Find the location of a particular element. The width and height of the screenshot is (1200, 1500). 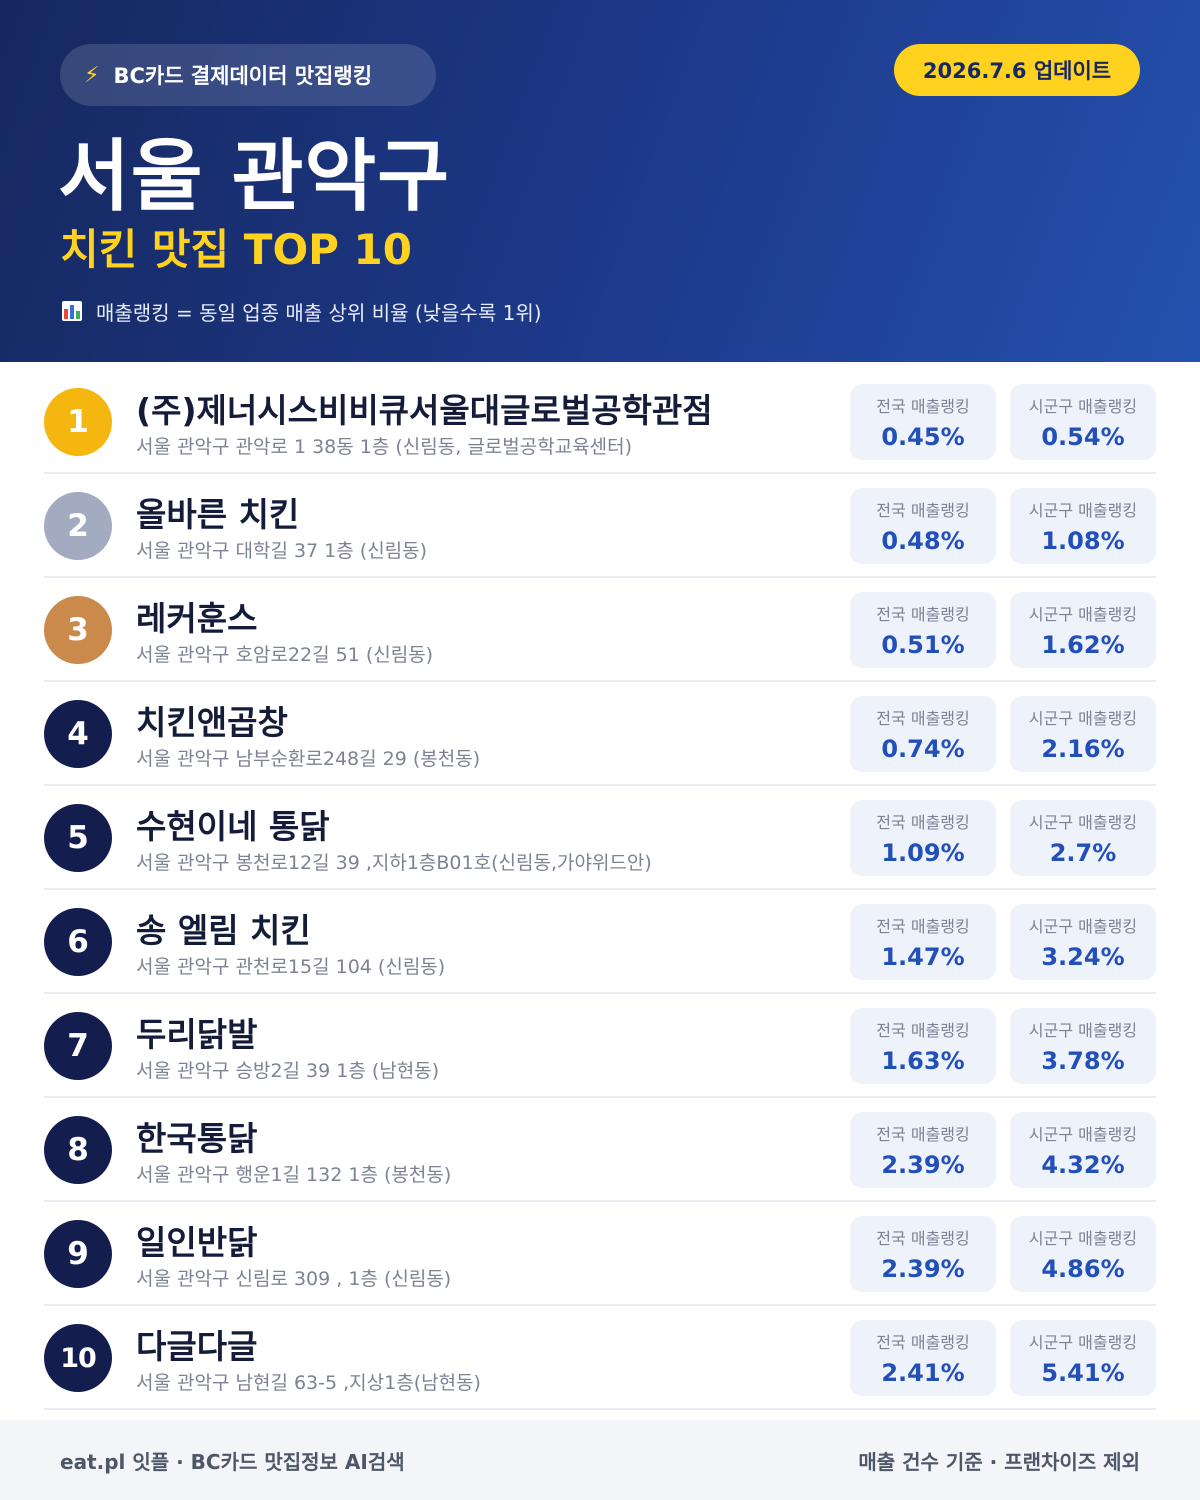

local-rank-box: 시군구 매출랭킹 2.7% is located at coordinates (1083, 838).